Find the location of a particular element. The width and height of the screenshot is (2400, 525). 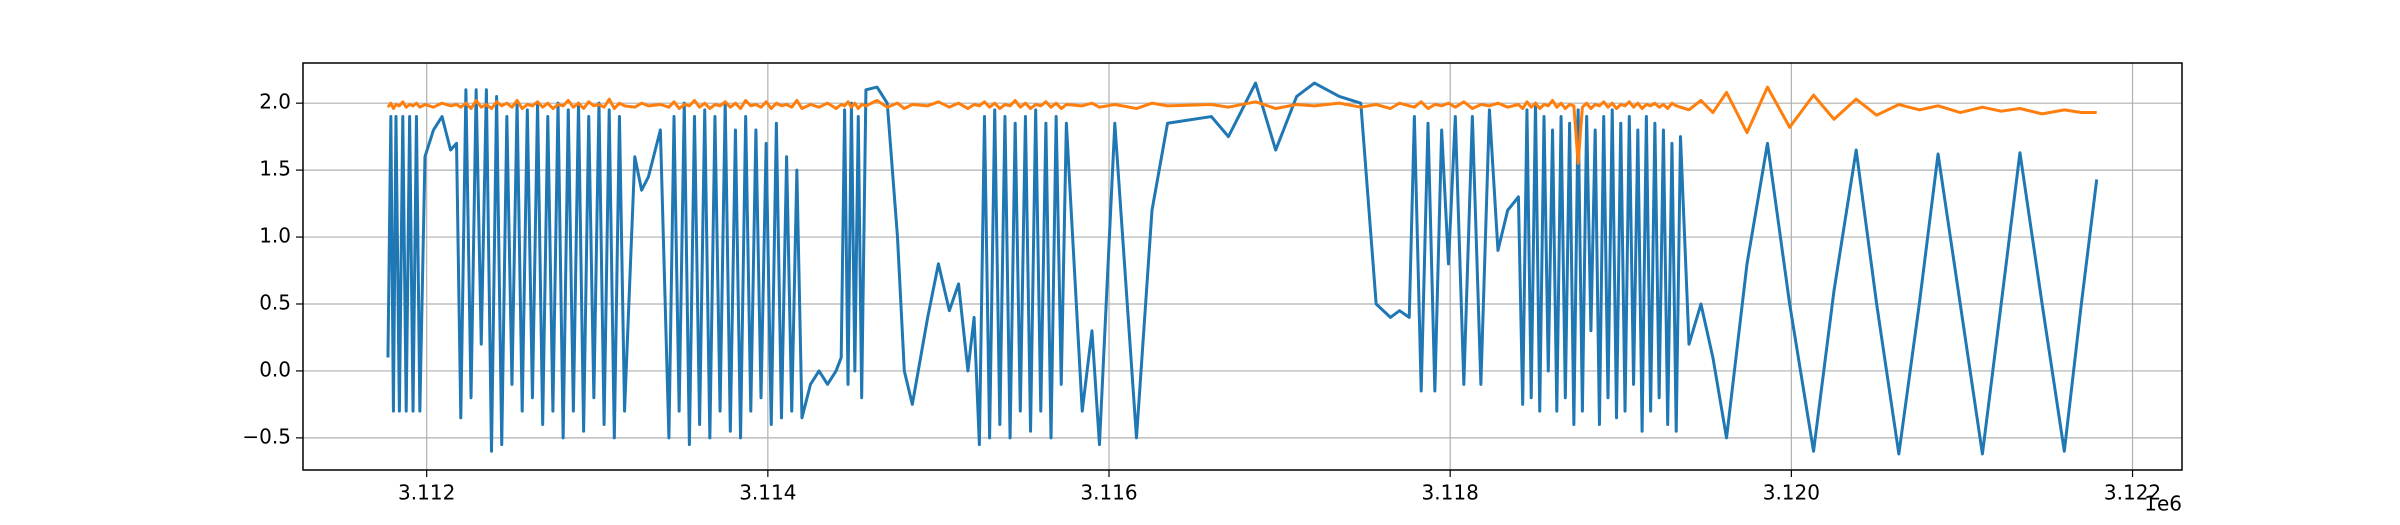

x-offset-label: 1e6 is located at coordinates (2163, 504).